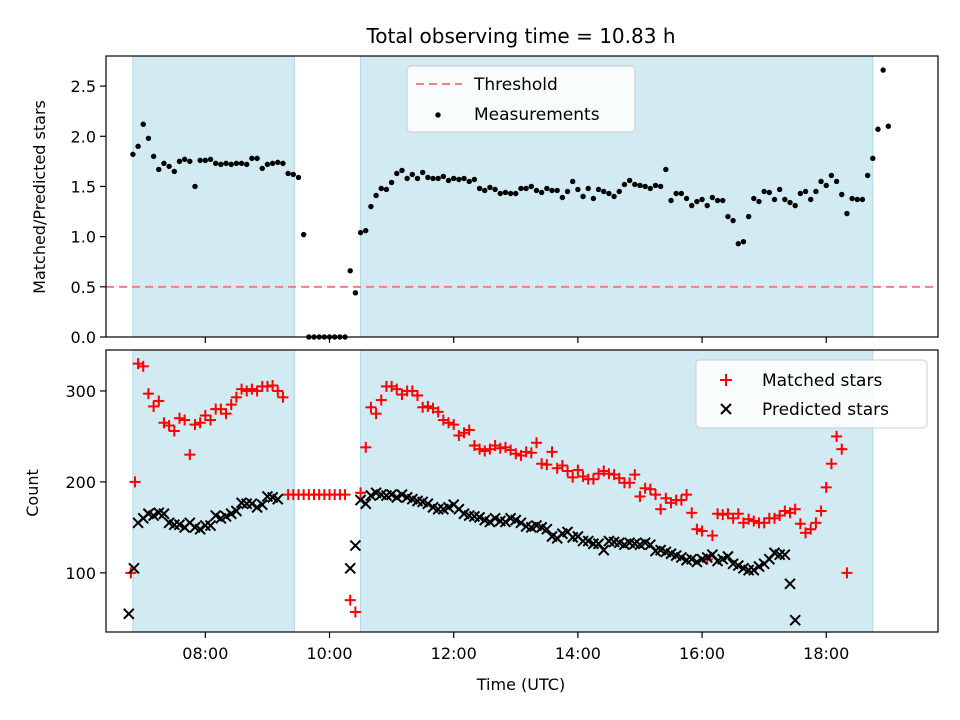 The height and width of the screenshot is (720, 960). Describe the element at coordinates (726, 380) in the screenshot. I see `matched-legend-swatch` at that location.